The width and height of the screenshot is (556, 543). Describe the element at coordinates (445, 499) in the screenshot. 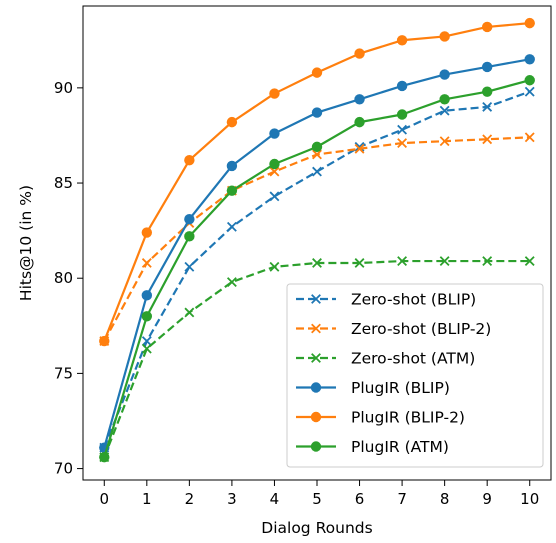

I see `x-tick-label: 8` at that location.